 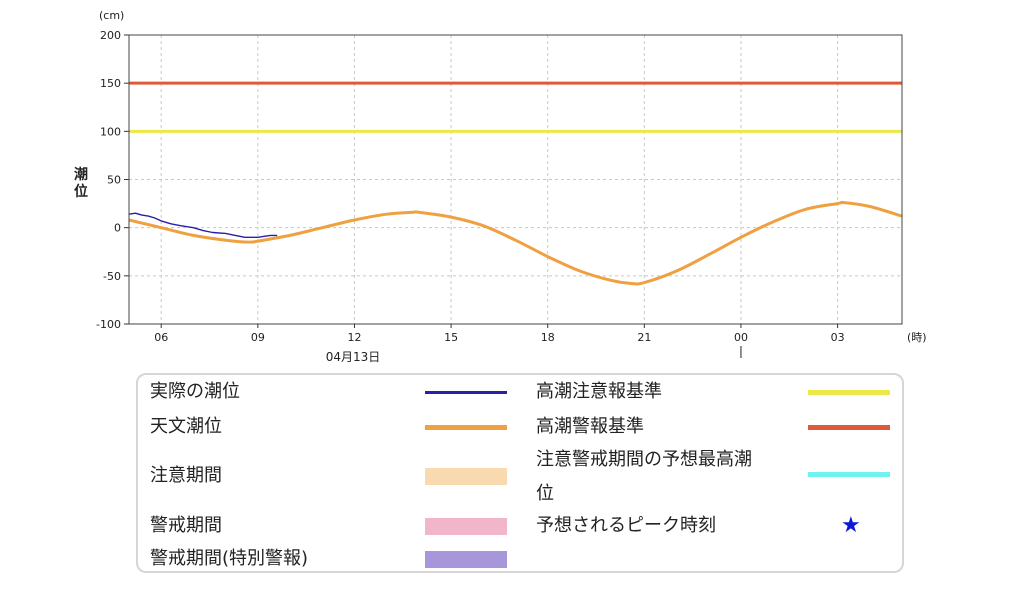 What do you see at coordinates (849, 392) in the screenshot?
I see `legend-swatch-storm-surge-advisory` at bounding box center [849, 392].